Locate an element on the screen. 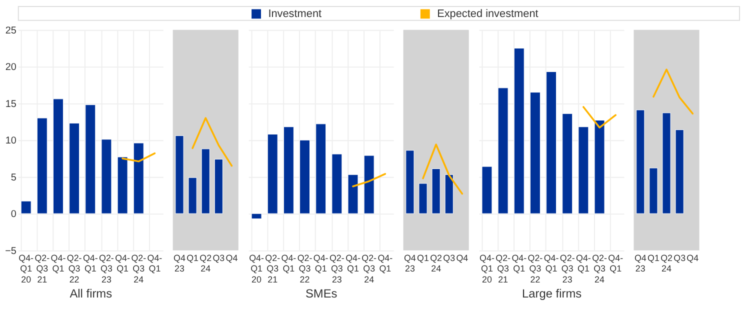  y-tick-label: 5 is located at coordinates (13, 178).